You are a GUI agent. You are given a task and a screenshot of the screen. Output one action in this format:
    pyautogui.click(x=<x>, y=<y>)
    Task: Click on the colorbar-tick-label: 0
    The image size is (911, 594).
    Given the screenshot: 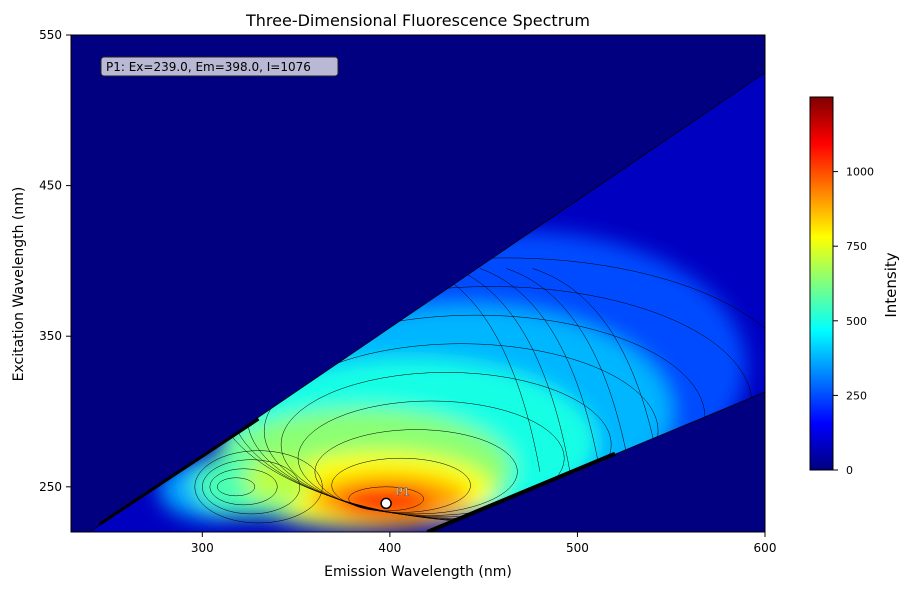 What is the action you would take?
    pyautogui.click(x=849, y=470)
    